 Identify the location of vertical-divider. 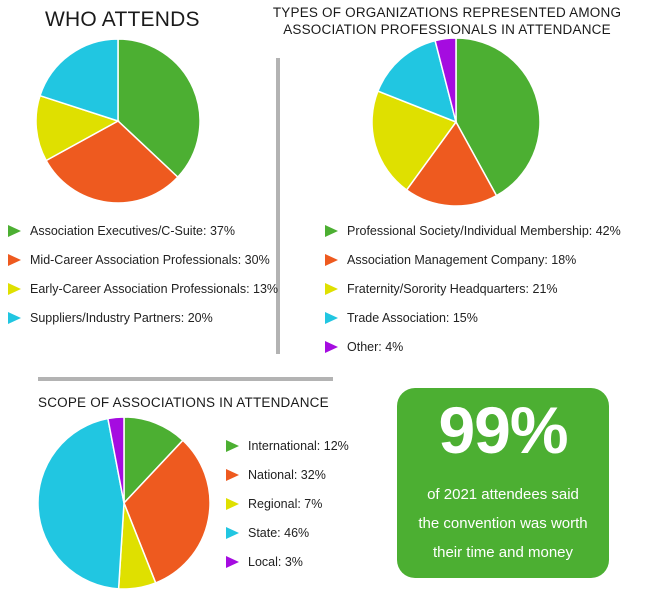
(278, 206).